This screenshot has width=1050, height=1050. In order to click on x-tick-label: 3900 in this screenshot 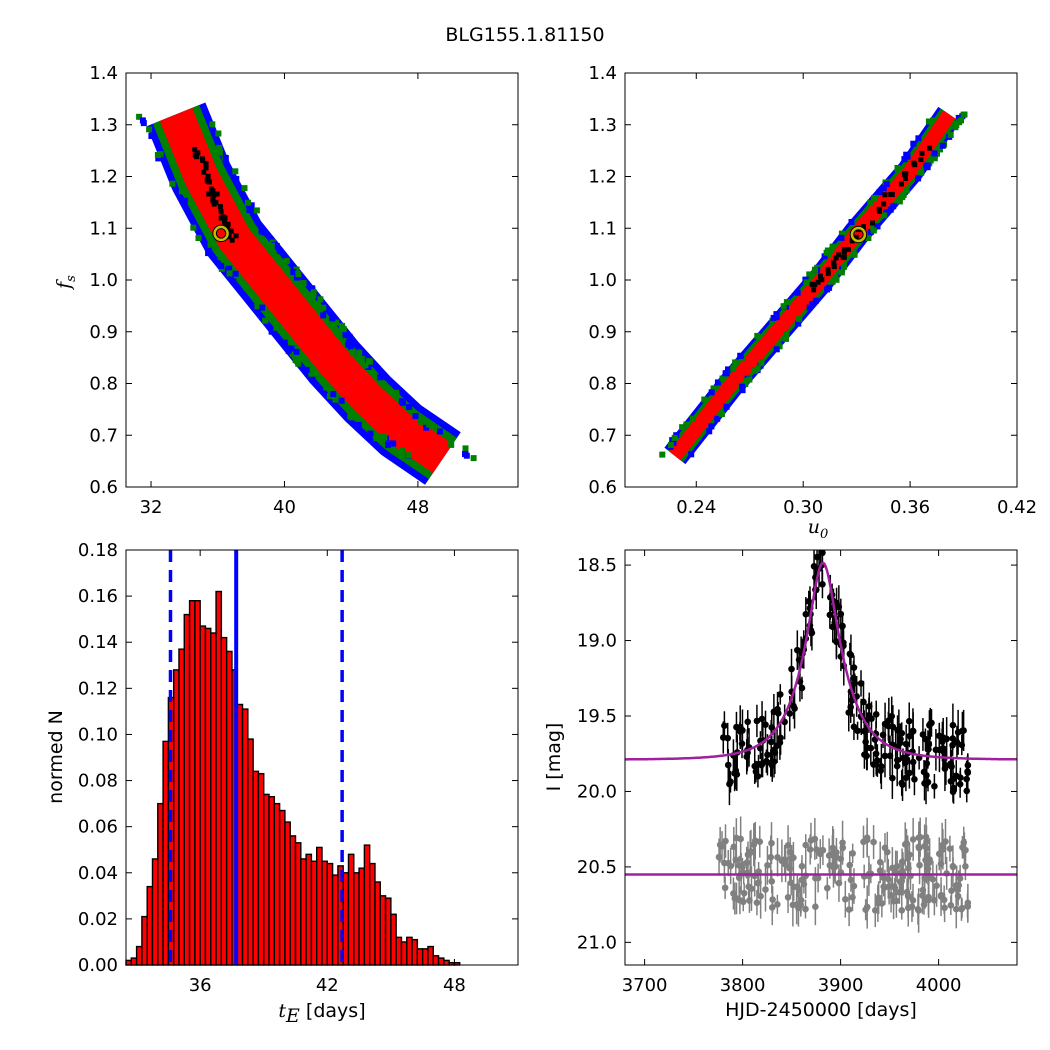, I will do `click(841, 985)`.